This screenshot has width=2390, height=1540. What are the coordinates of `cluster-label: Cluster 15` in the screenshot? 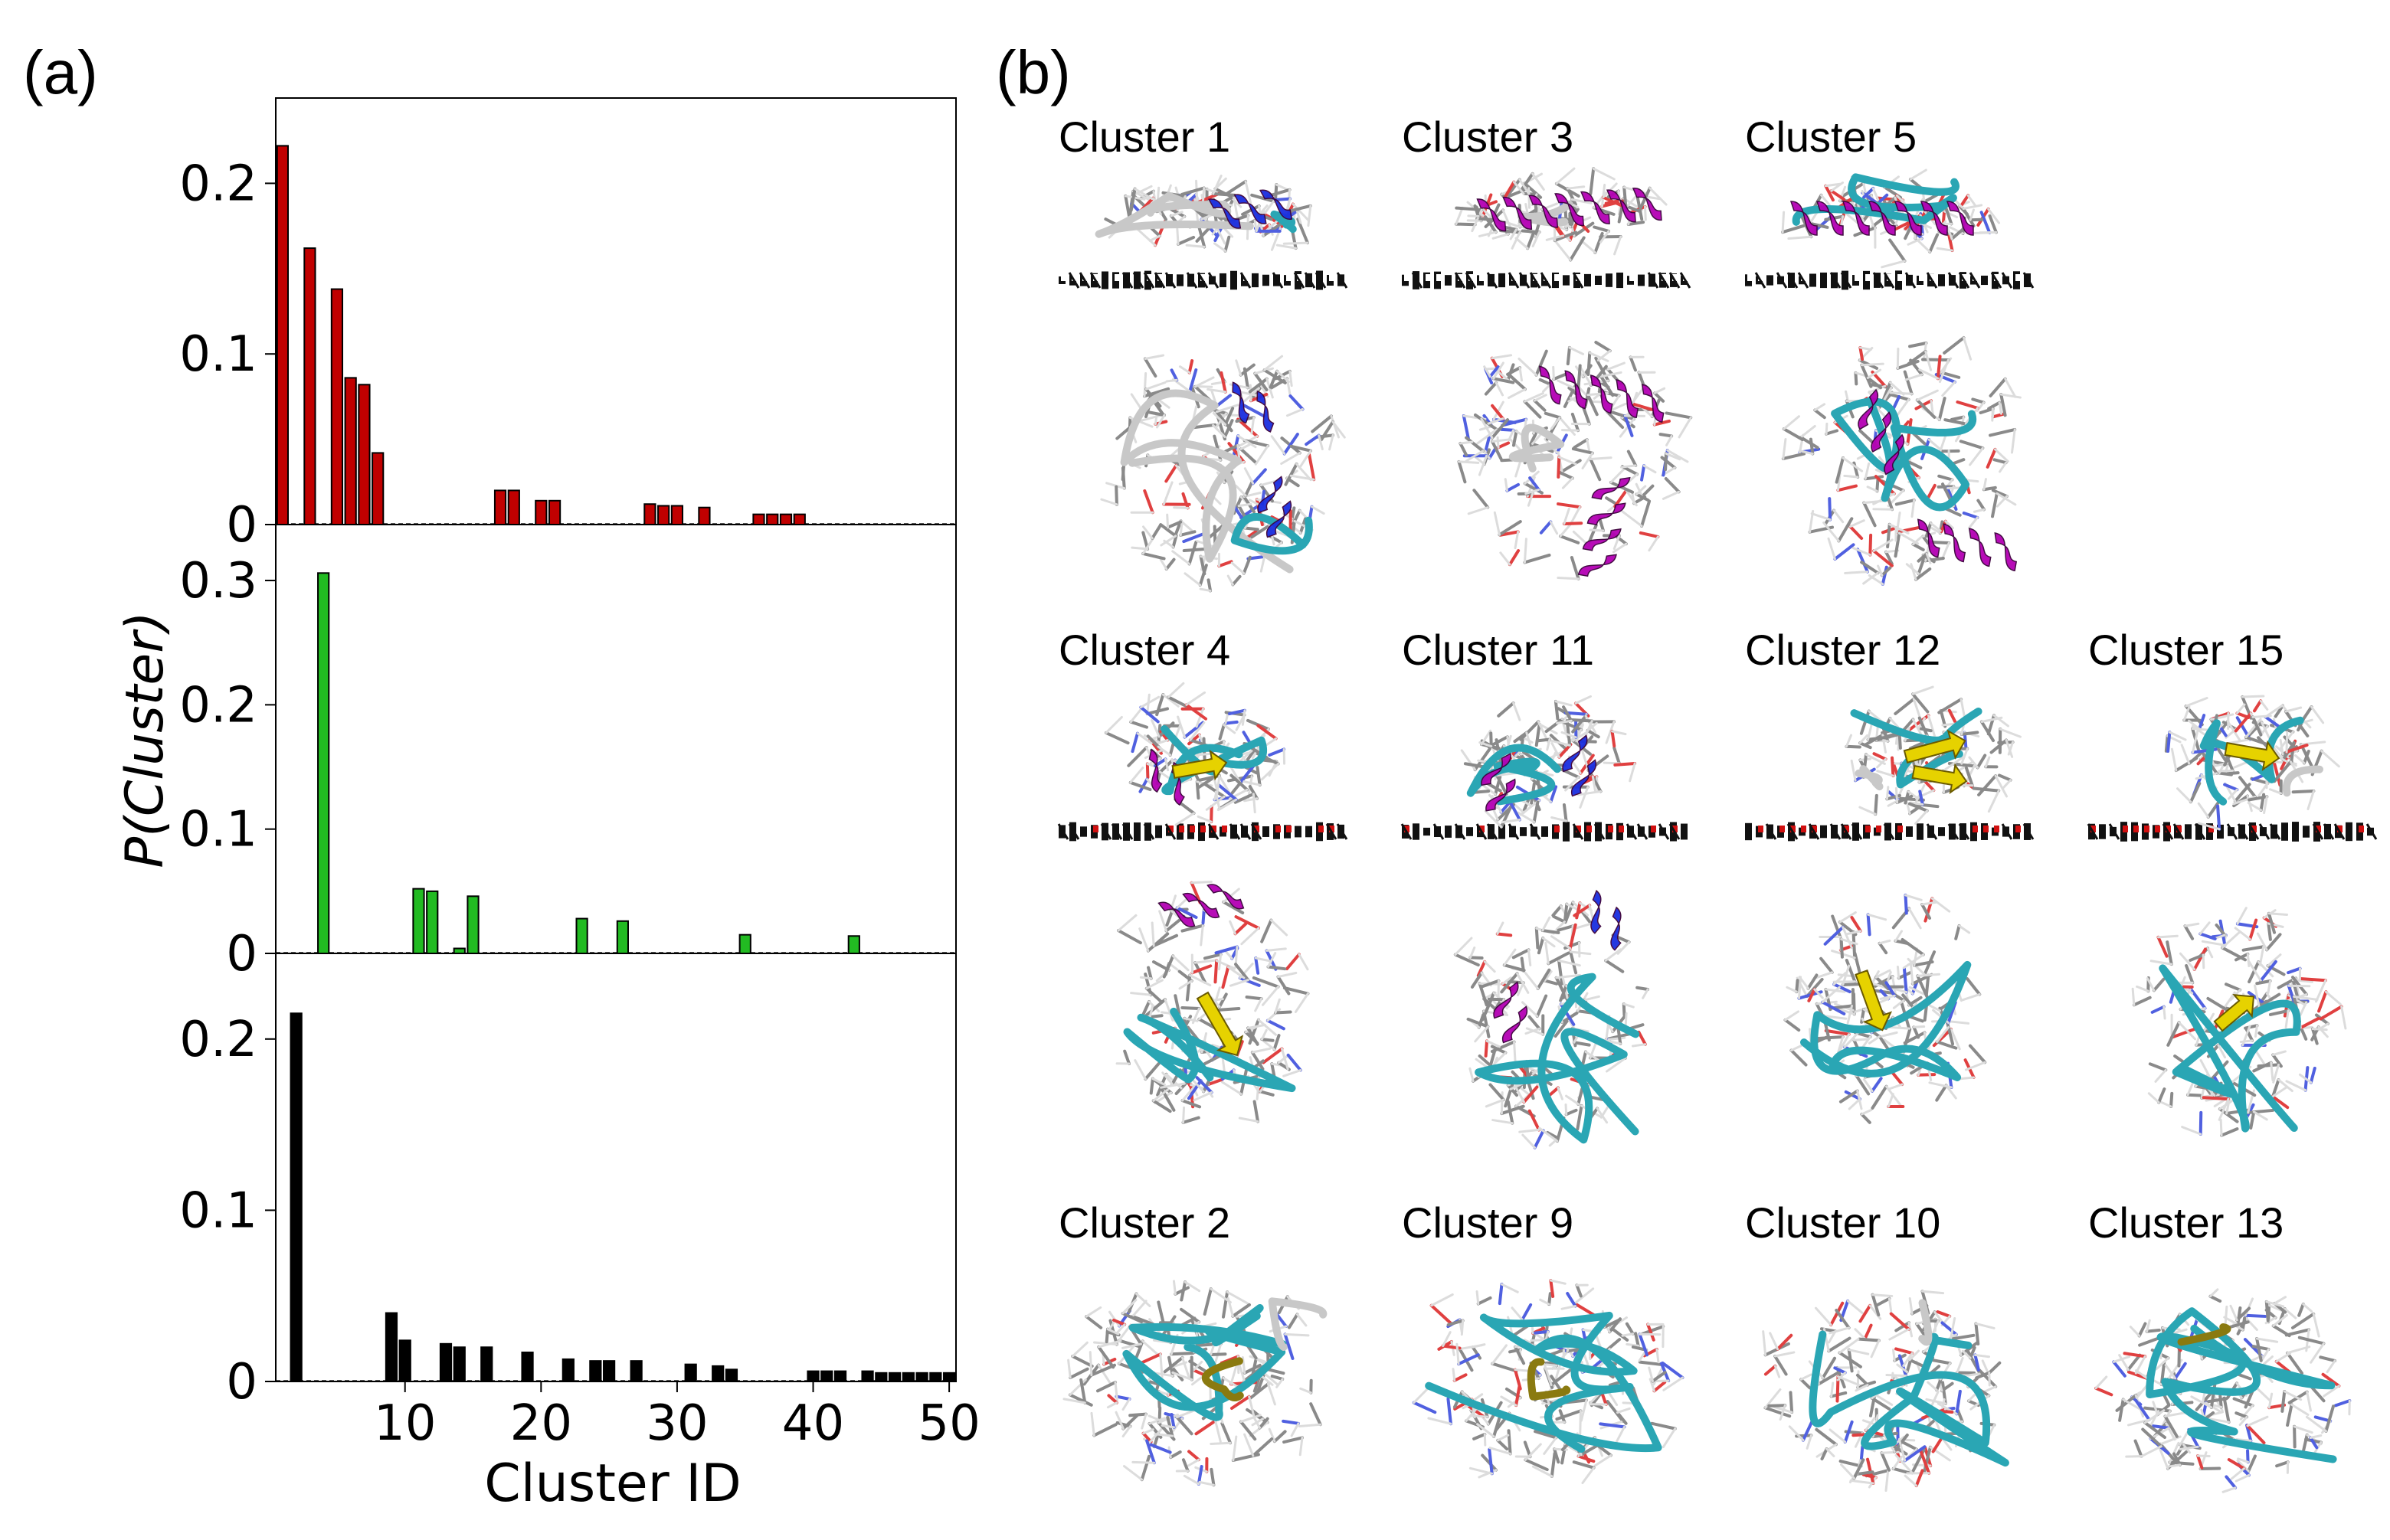 It's located at (2186, 650).